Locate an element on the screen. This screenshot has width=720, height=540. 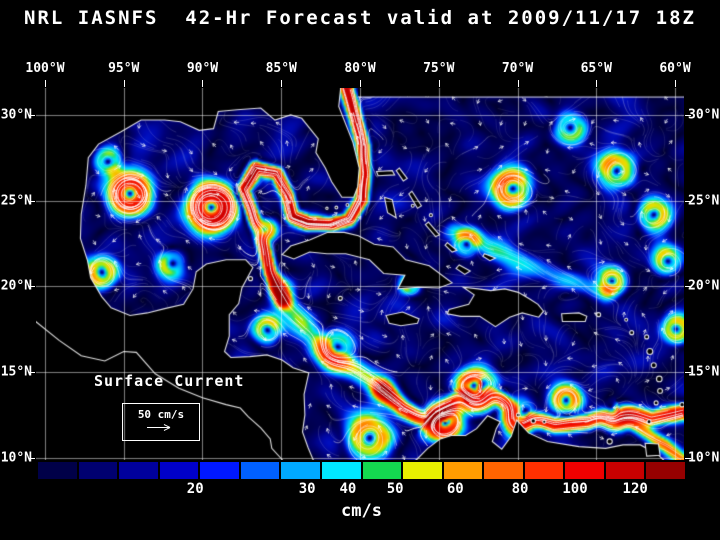
colorbar-tick-label: 120 is located at coordinates (635, 489).